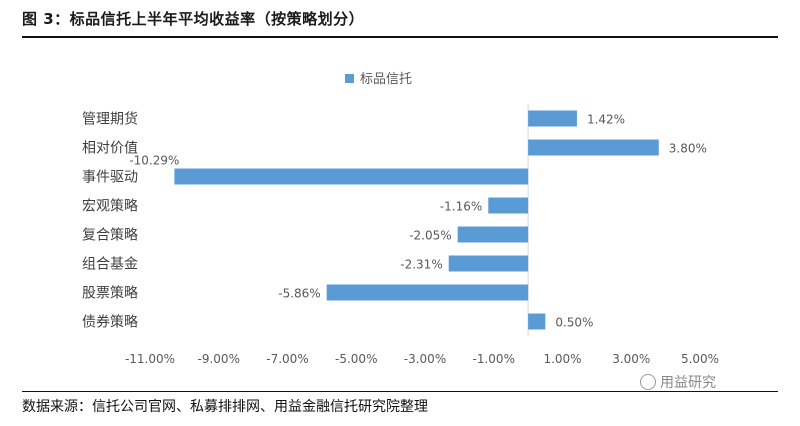  What do you see at coordinates (425, 359) in the screenshot?
I see `x-tick-label: -3.00%` at bounding box center [425, 359].